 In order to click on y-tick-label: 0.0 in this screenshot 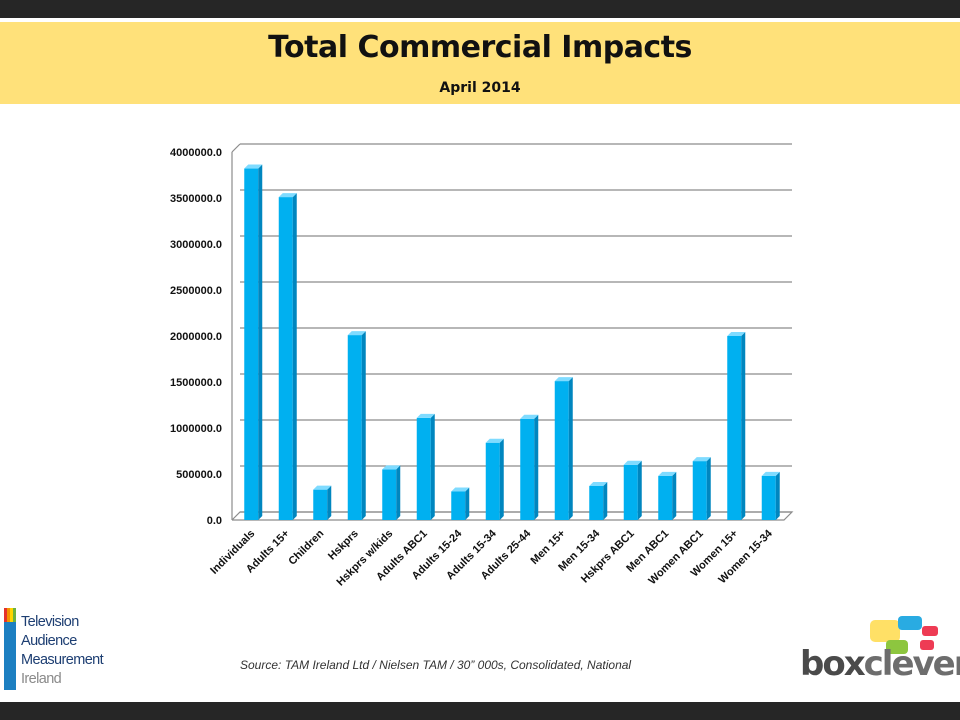, I will do `click(214, 521)`.